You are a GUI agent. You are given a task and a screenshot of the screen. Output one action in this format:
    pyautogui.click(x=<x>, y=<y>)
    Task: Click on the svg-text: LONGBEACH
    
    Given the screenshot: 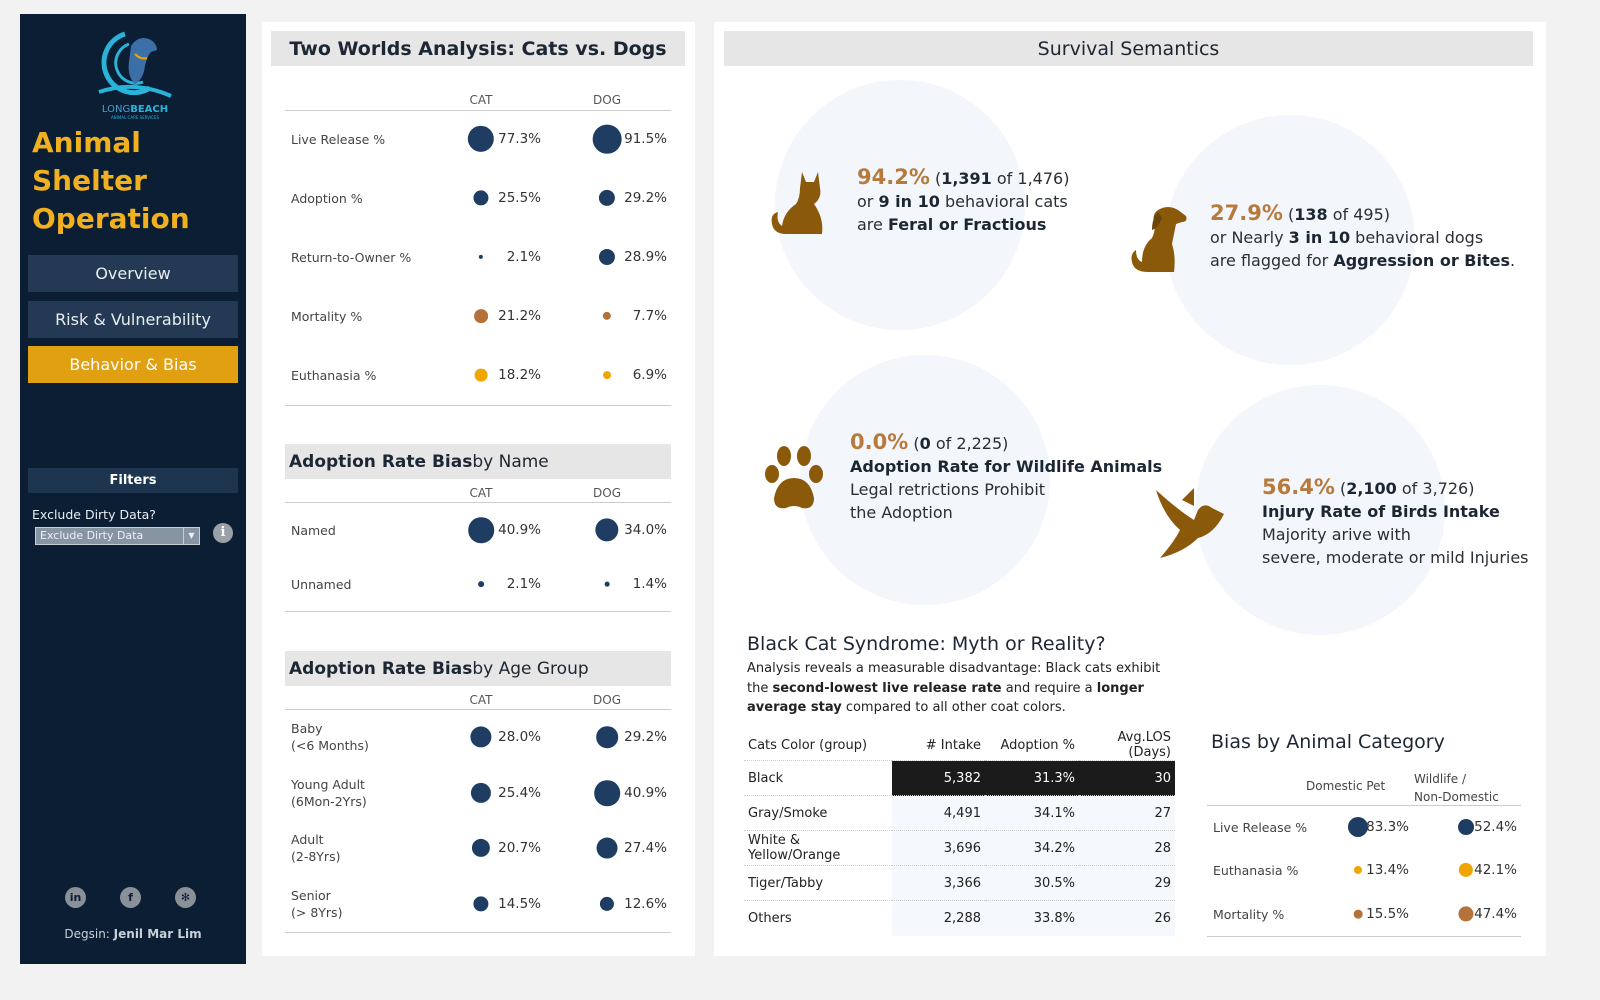 What is the action you would take?
    pyautogui.click(x=135, y=109)
    